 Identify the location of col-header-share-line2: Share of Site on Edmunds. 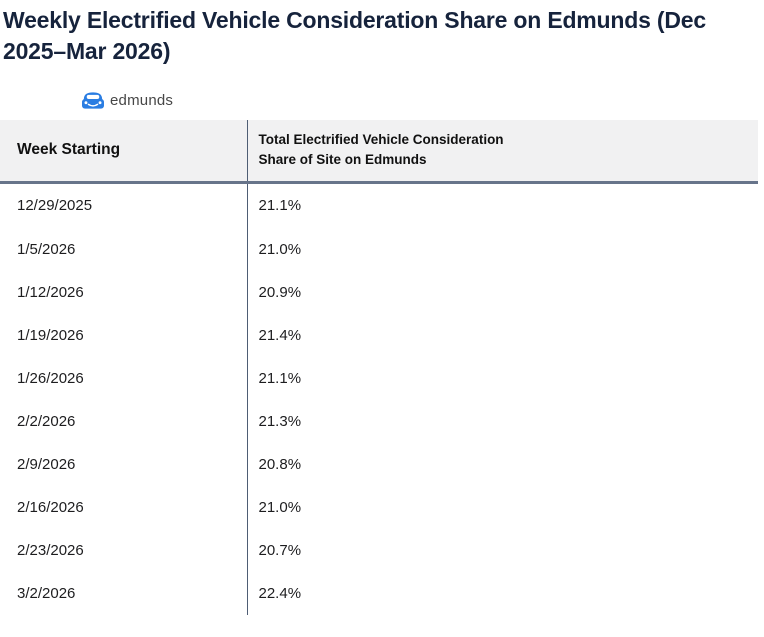
(342, 160).